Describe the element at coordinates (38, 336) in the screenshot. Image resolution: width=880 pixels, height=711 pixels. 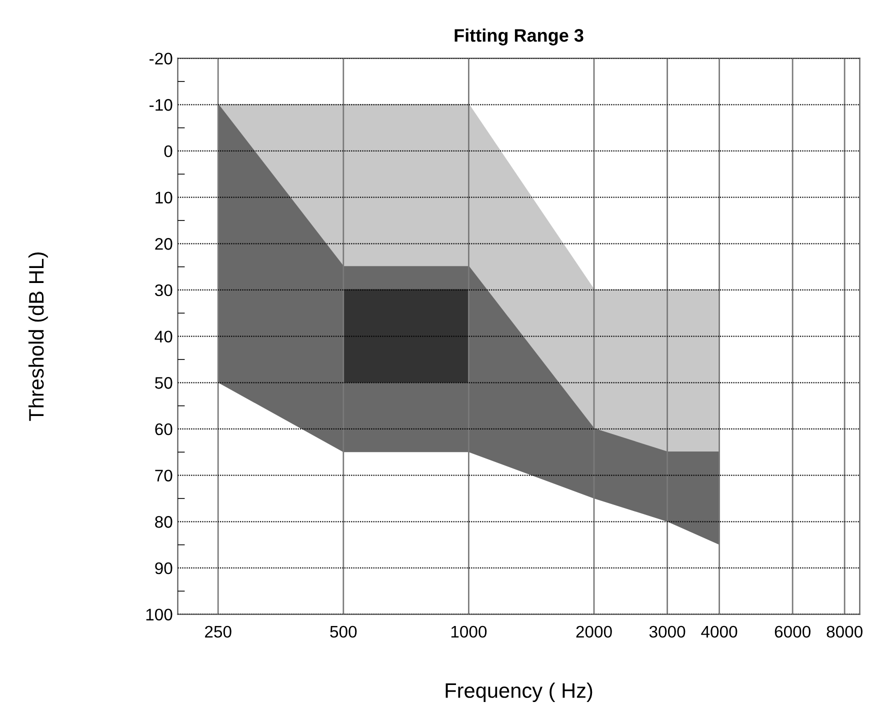
I see `y-axis-title: Threshold (dB HL)` at that location.